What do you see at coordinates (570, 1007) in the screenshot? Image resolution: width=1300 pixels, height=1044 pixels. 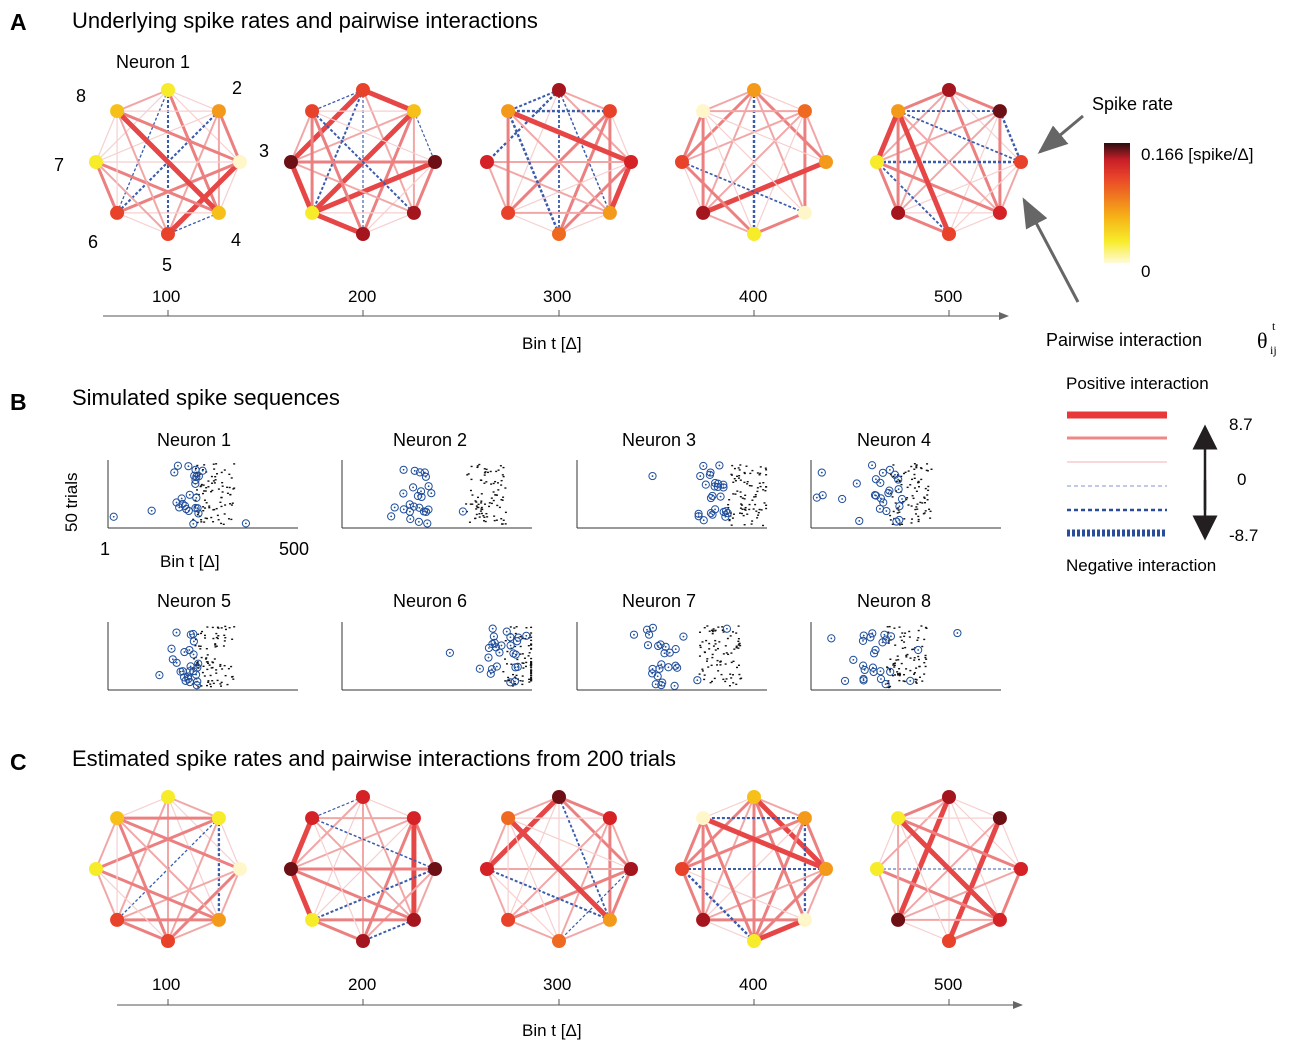 I see `panel-c-time-axis: 100 200 300 400 500 Bin t [Δ]` at bounding box center [570, 1007].